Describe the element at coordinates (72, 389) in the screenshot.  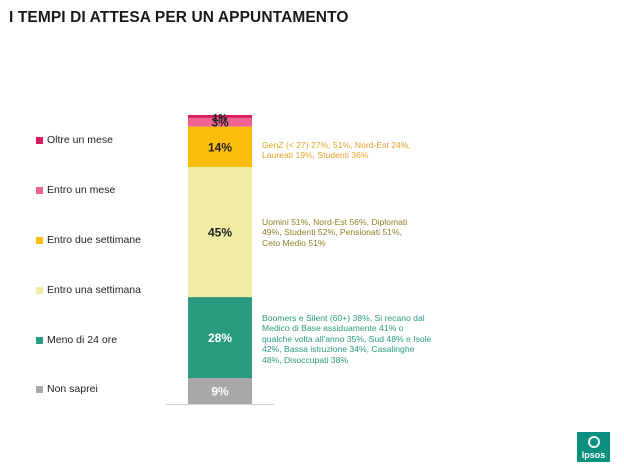
I see `legend-label: Non saprei` at that location.